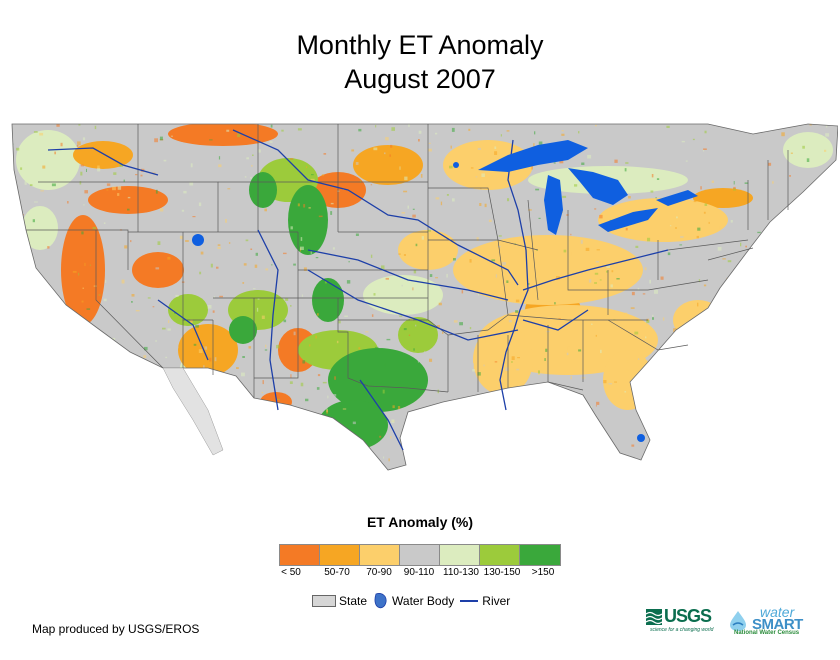 The width and height of the screenshot is (840, 660). I want to click on map-subtitle: August 2007, so click(420, 79).